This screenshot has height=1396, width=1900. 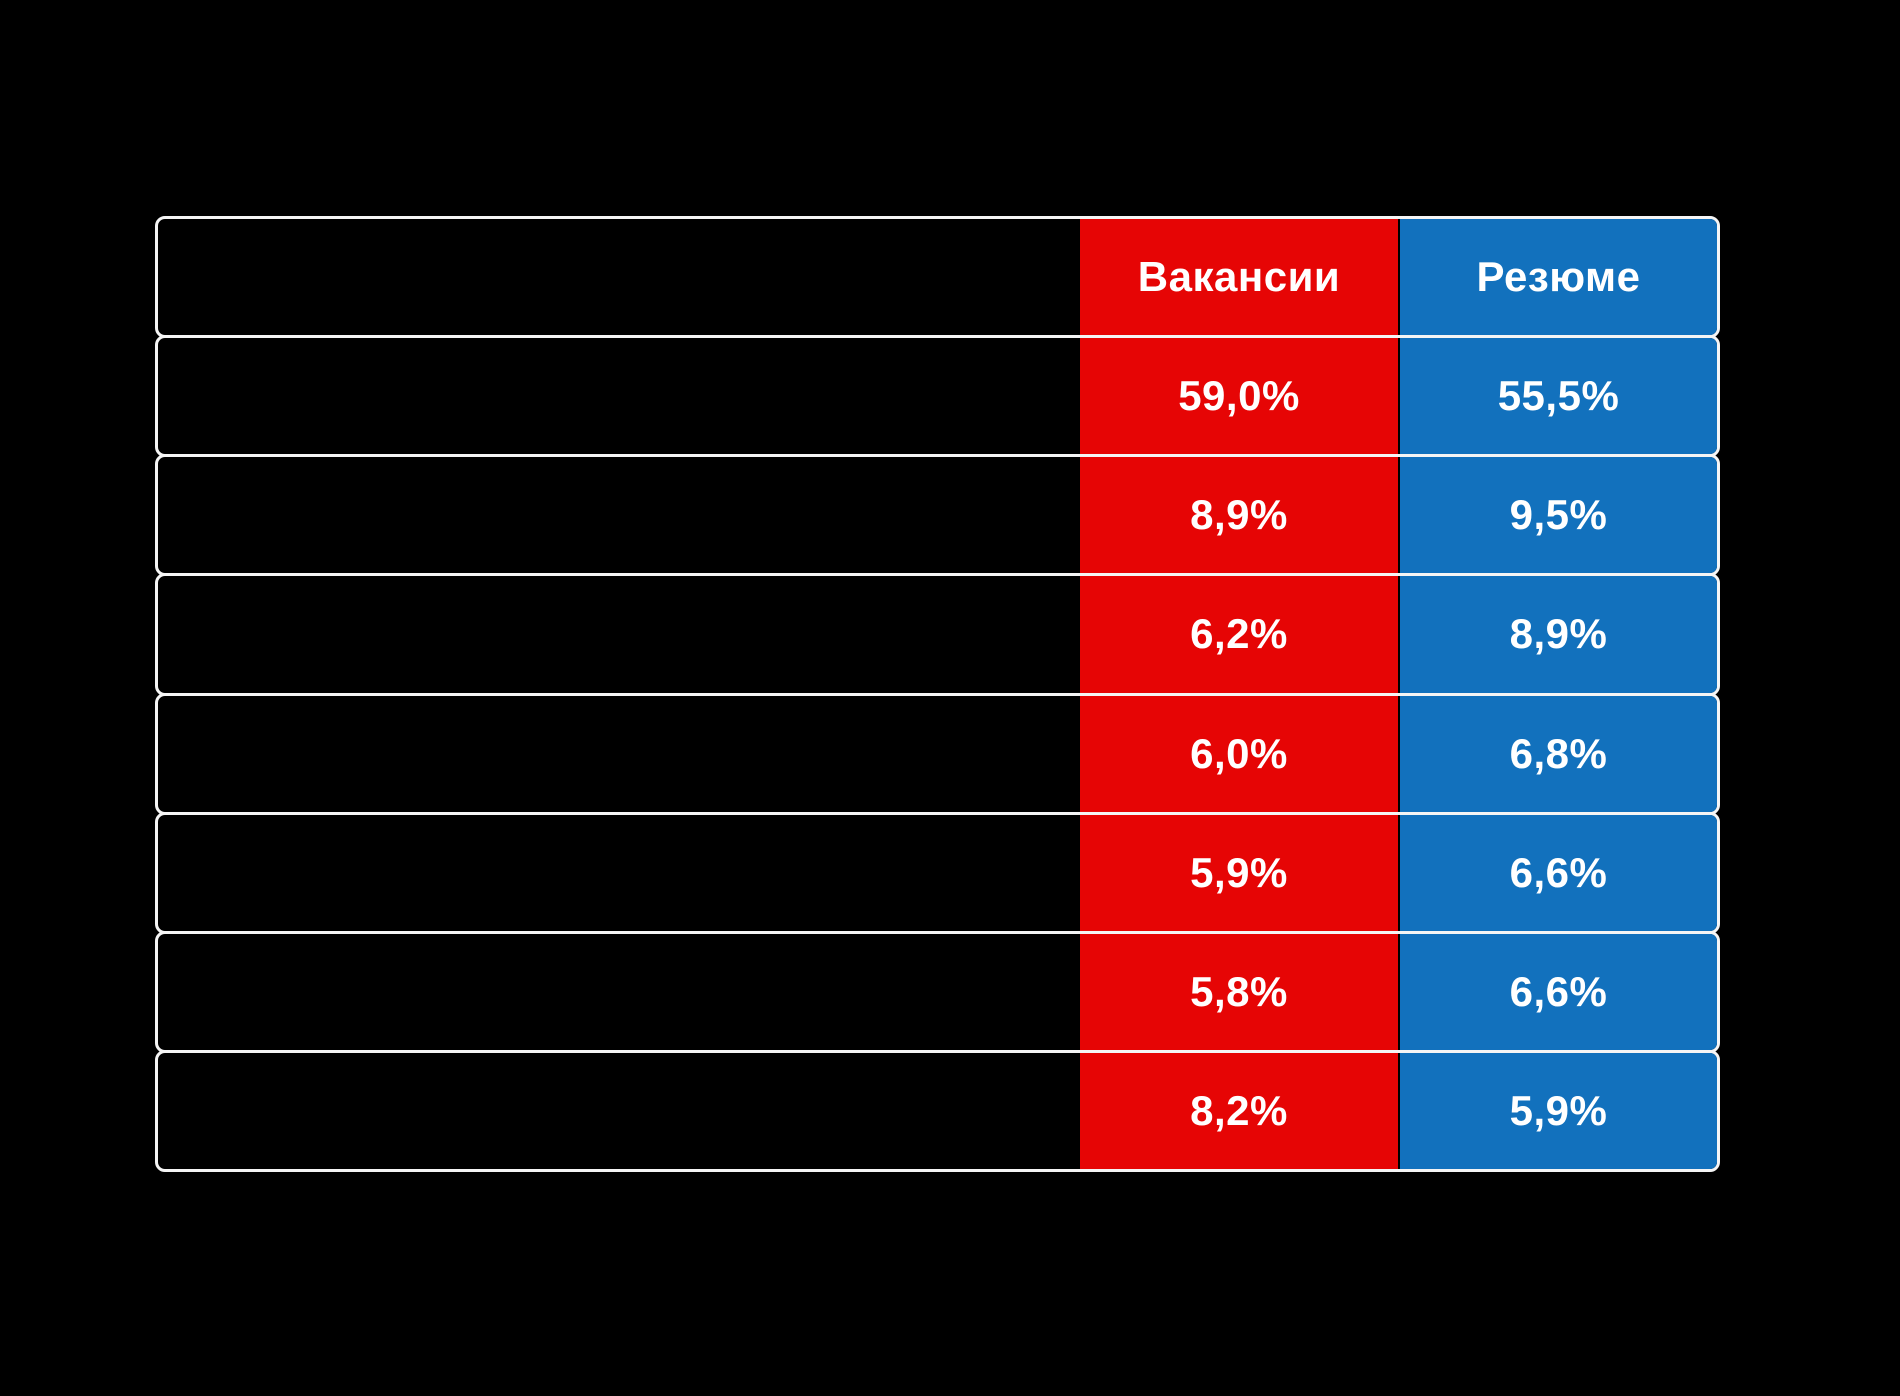 What do you see at coordinates (1239, 991) in the screenshot?
I see `vacancies-cell: 5,8%` at bounding box center [1239, 991].